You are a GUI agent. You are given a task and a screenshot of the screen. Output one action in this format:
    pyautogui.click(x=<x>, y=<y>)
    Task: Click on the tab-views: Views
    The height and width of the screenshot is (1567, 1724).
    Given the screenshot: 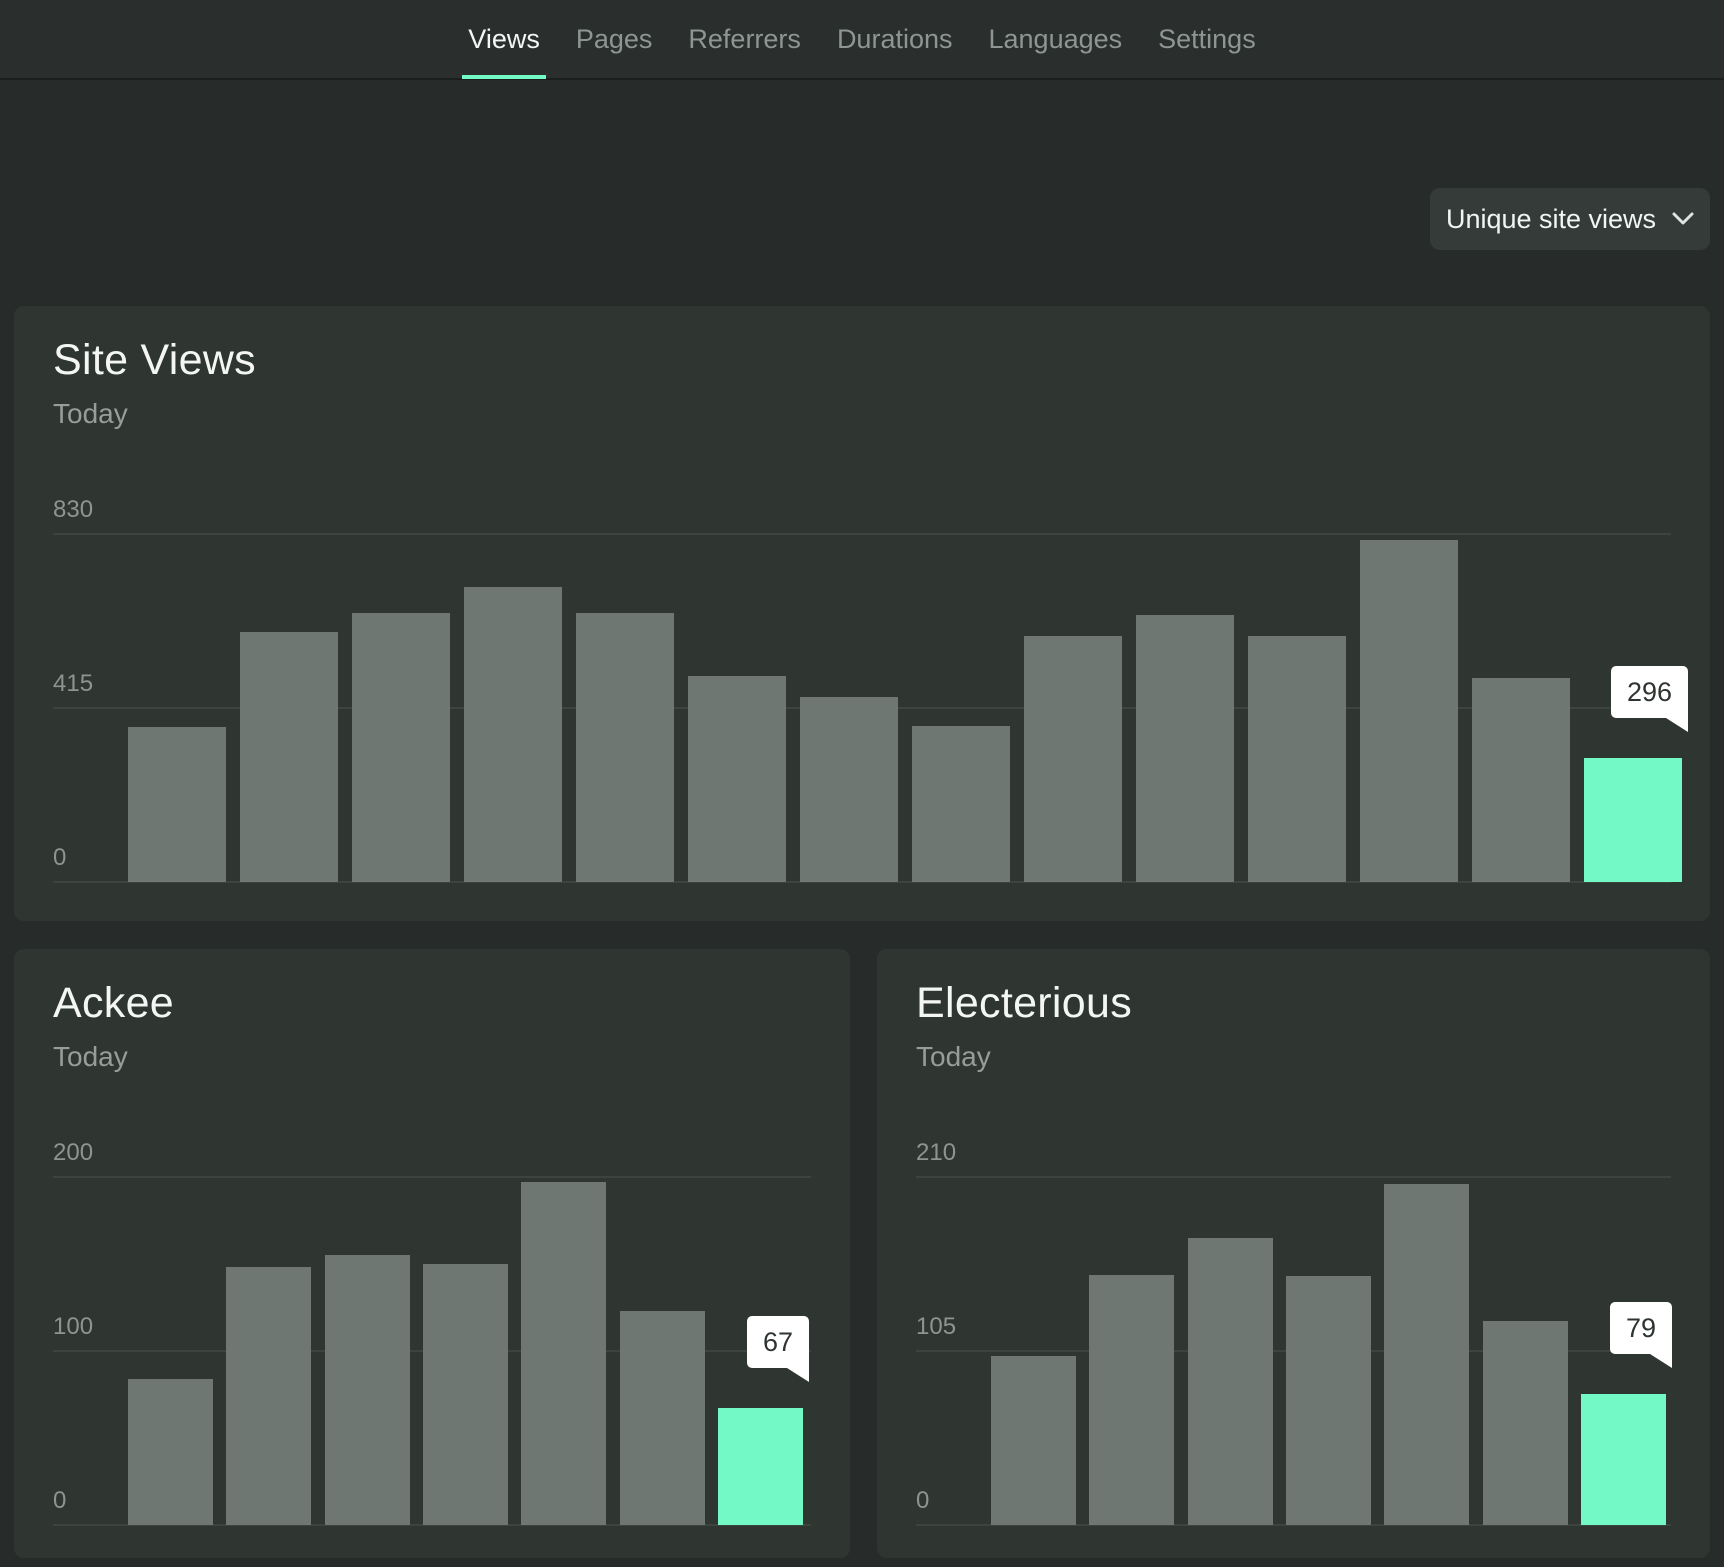 What is the action you would take?
    pyautogui.click(x=504, y=39)
    